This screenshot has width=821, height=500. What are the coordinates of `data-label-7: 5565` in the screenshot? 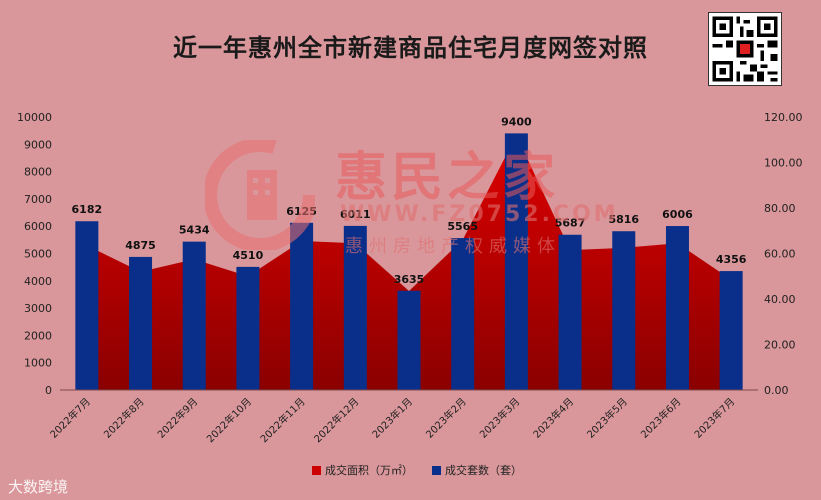 It's located at (462, 226).